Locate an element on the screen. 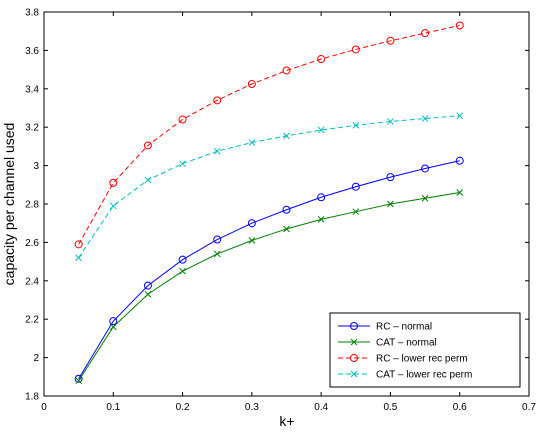 Image resolution: width=545 pixels, height=433 pixels. legend-label: RC – normal is located at coordinates (404, 327).